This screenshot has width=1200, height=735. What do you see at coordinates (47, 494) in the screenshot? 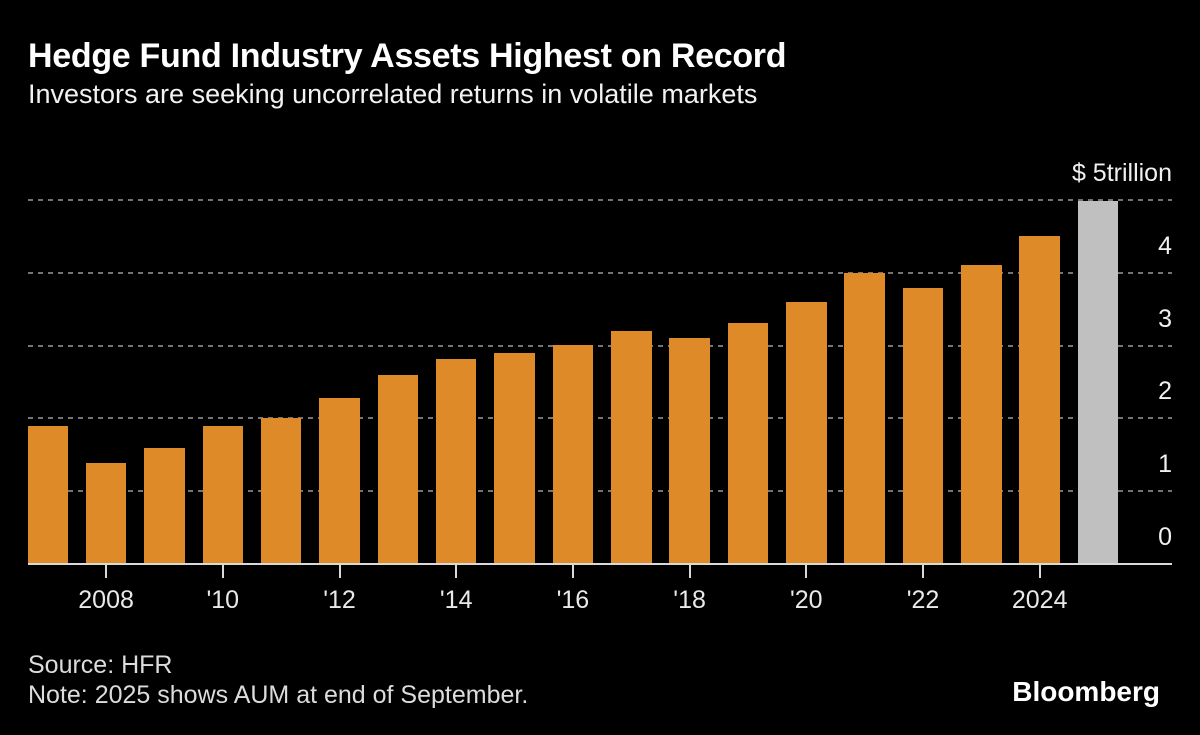
I see `bar-2007` at bounding box center [47, 494].